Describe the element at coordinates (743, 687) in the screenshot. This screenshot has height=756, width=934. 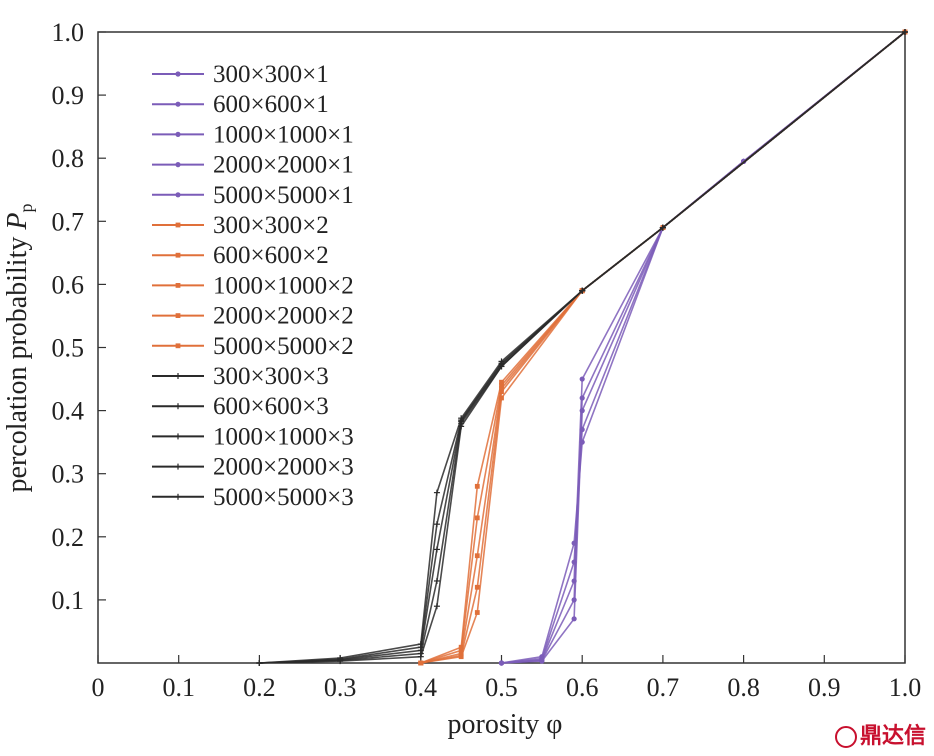
I see `x-tick-label: 0.8` at that location.